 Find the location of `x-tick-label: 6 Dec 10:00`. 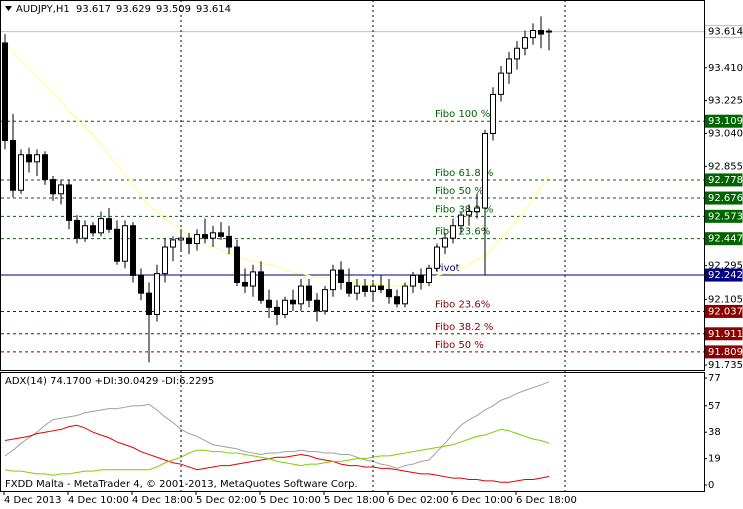

x-tick-label: 6 Dec 10:00 is located at coordinates (482, 500).